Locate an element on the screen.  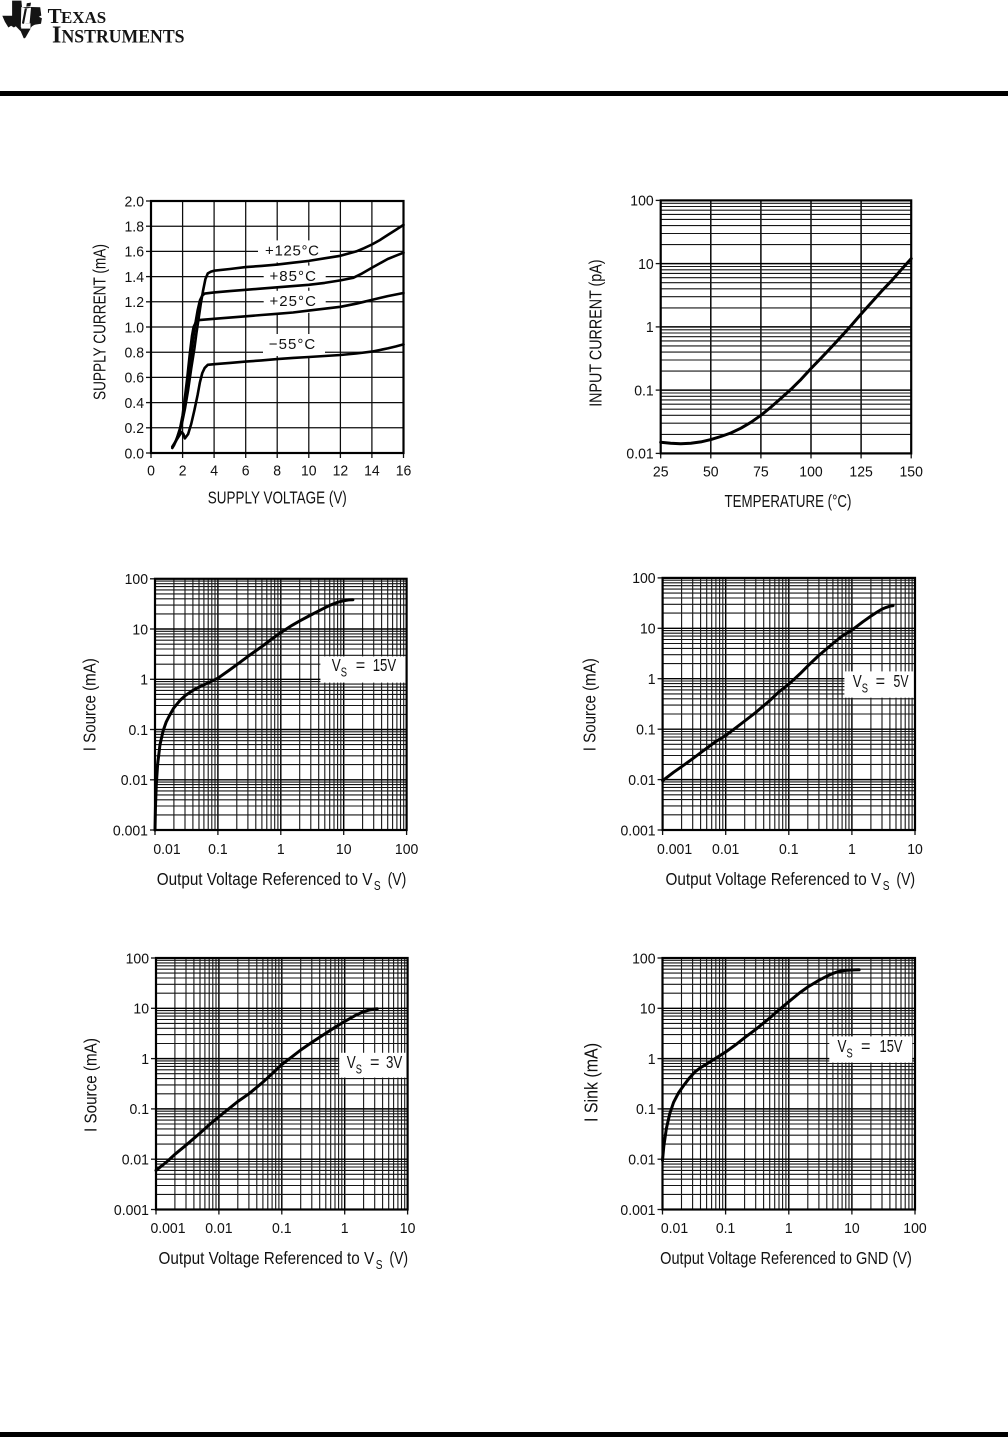
svg-text: 5V is located at coordinates (902, 682).